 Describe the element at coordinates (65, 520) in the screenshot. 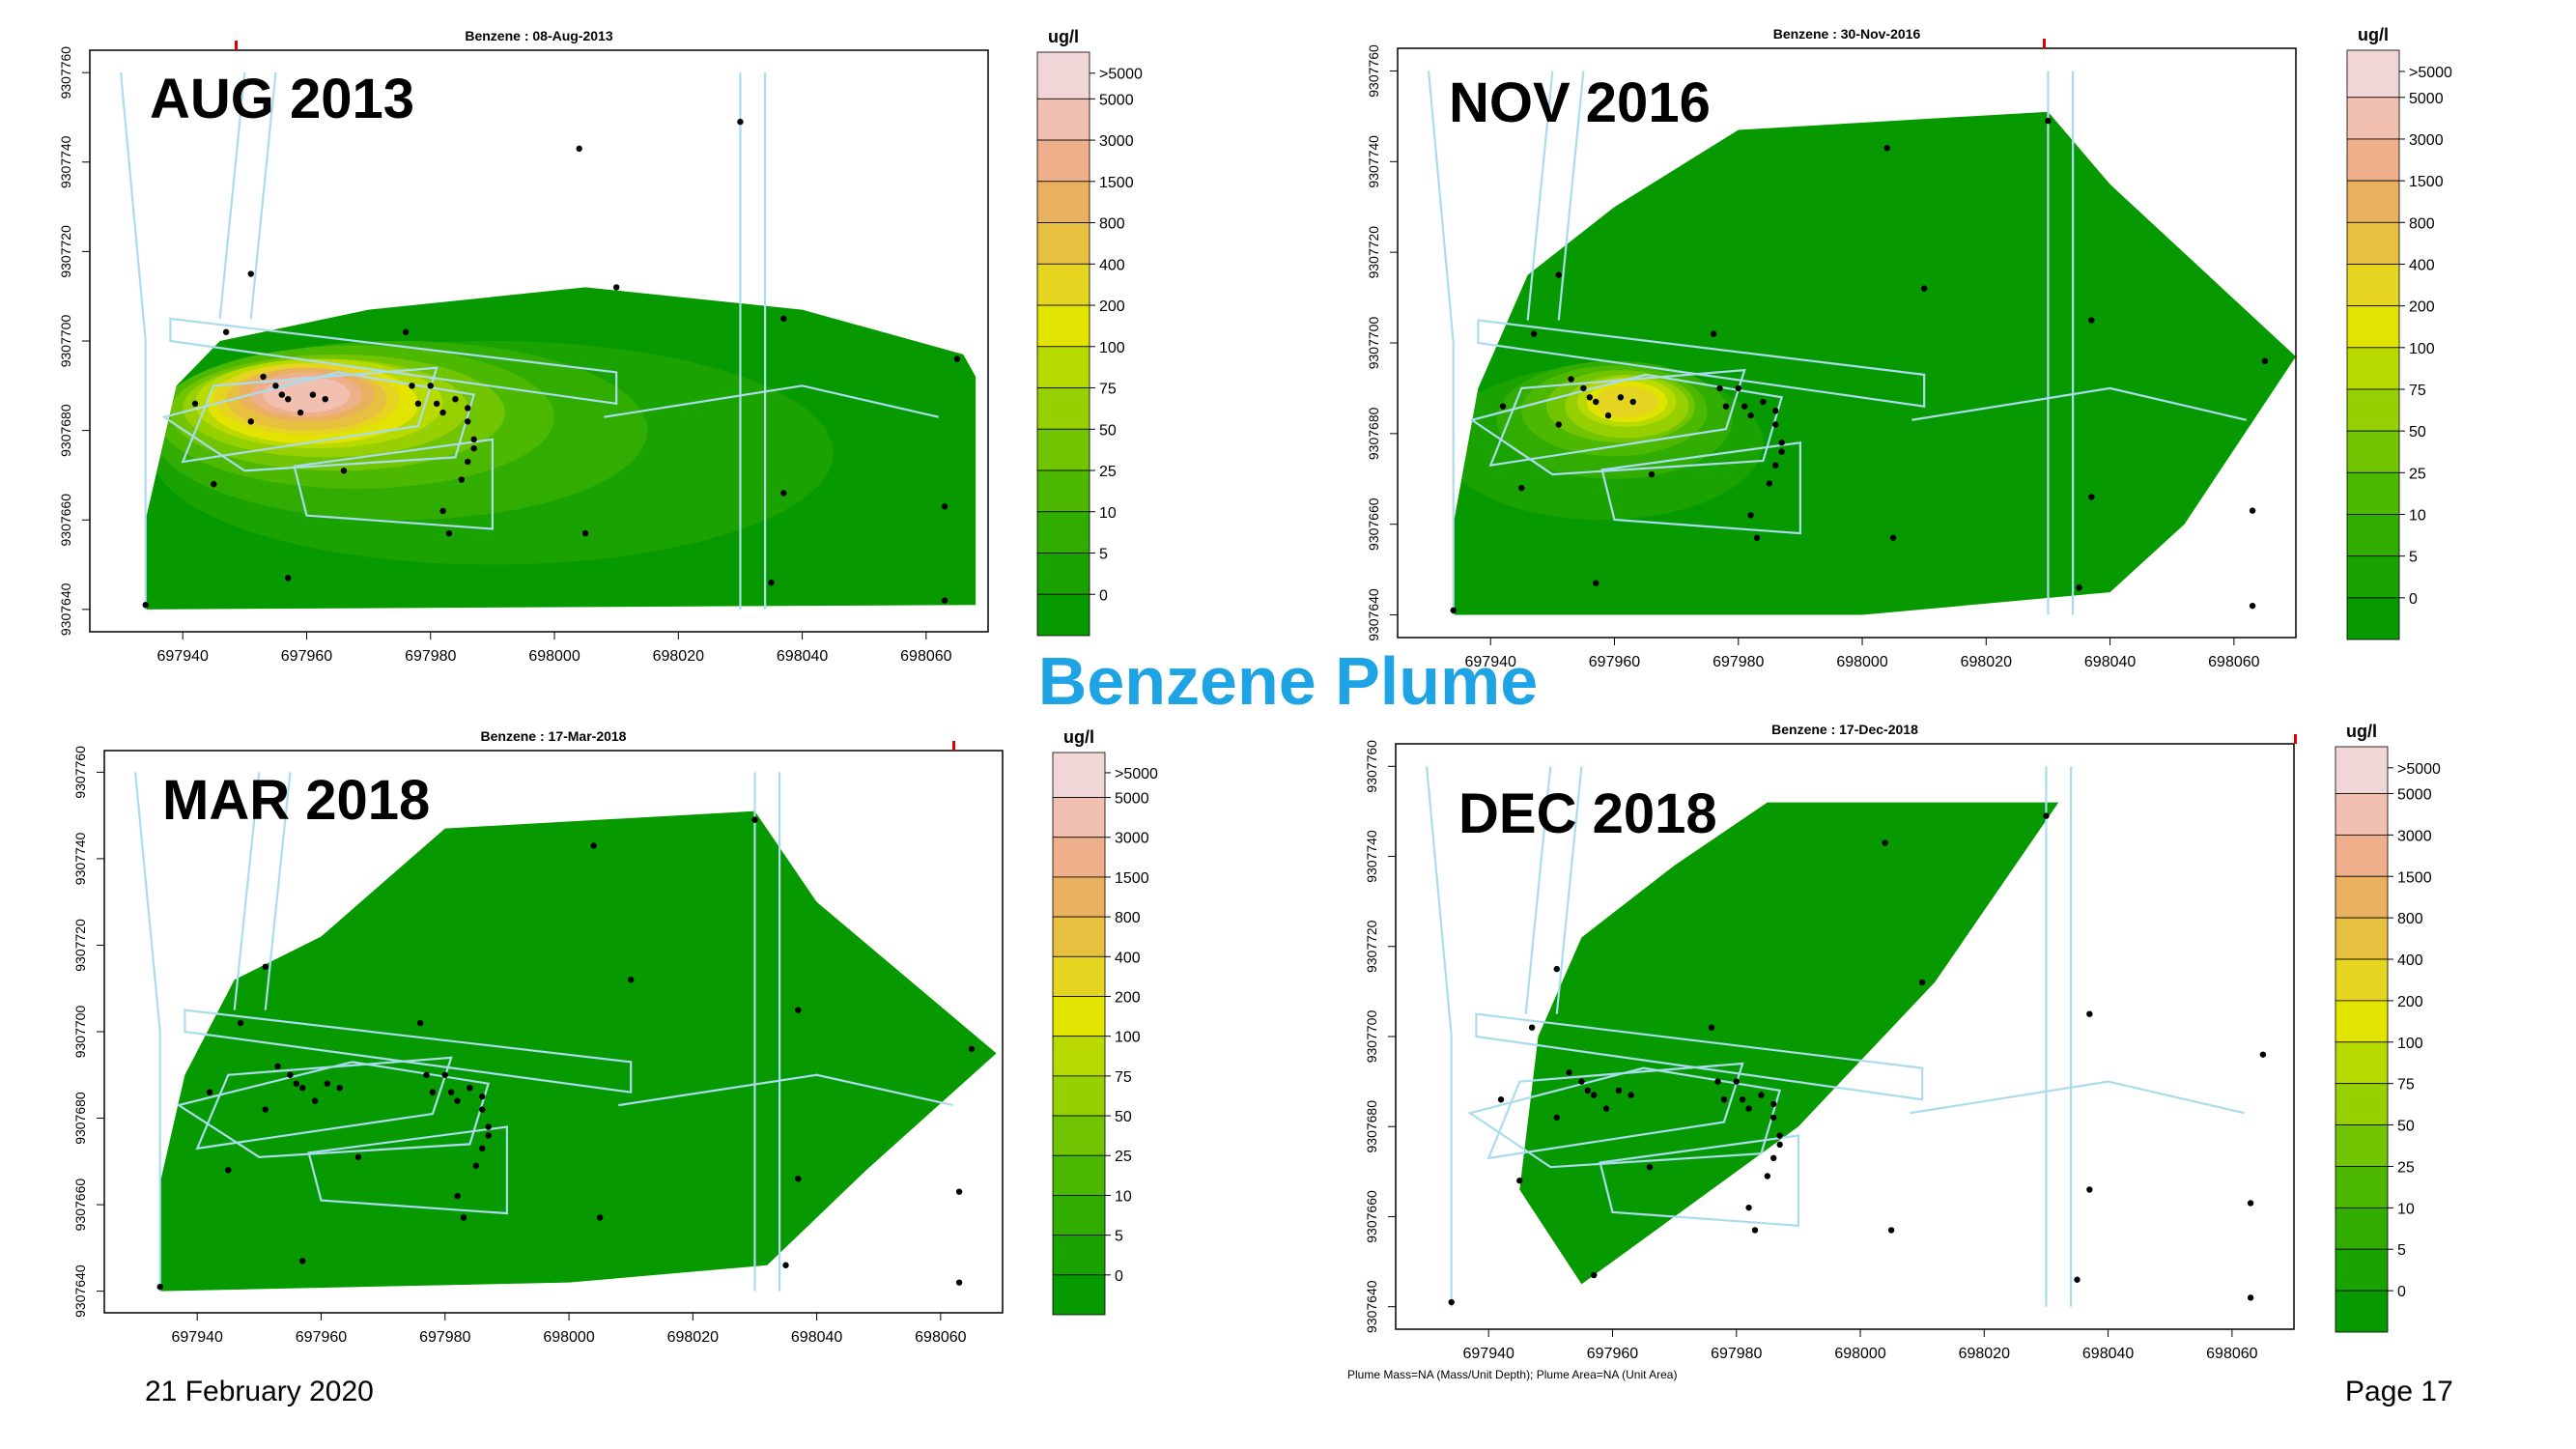

I see `y-tick-label: 9307660` at that location.